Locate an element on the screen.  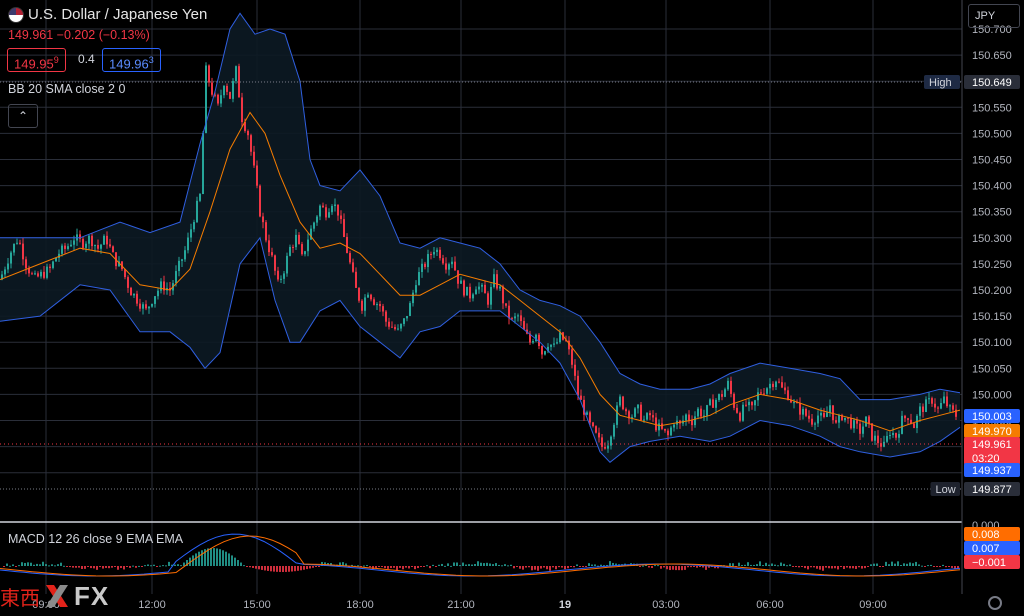
sell-price-pip: 9 is located at coordinates (56, 60).